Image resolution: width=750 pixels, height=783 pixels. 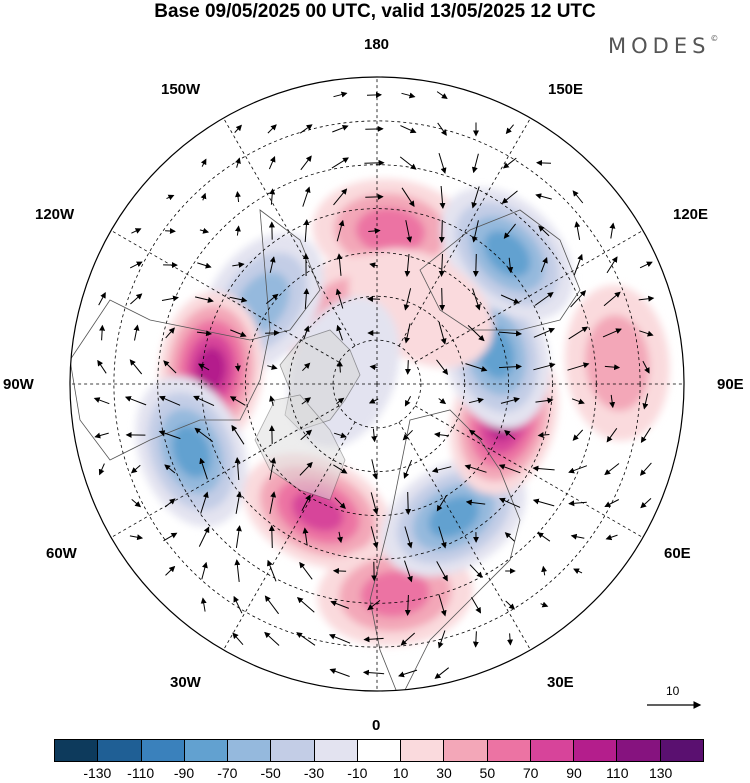 I want to click on lon-label-0: 0, so click(x=376, y=725).